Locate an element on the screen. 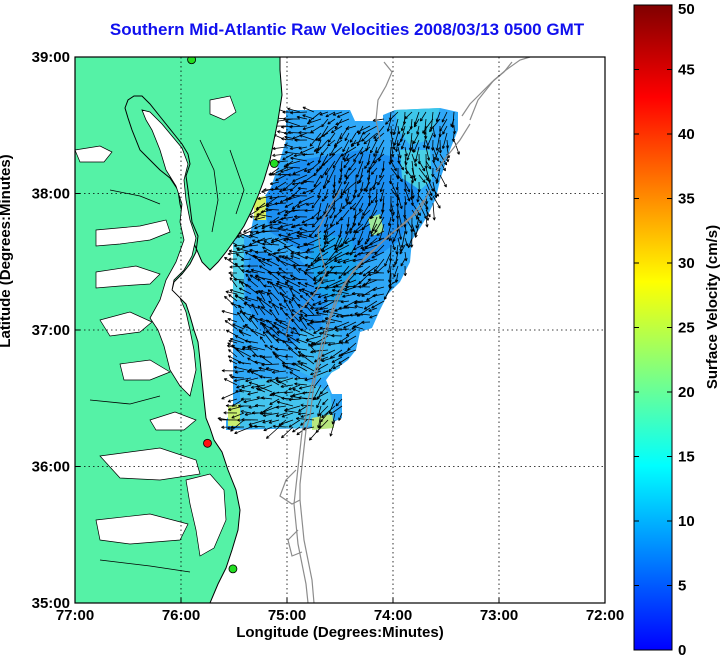  colorbar-tick-label: 15 is located at coordinates (686, 457).